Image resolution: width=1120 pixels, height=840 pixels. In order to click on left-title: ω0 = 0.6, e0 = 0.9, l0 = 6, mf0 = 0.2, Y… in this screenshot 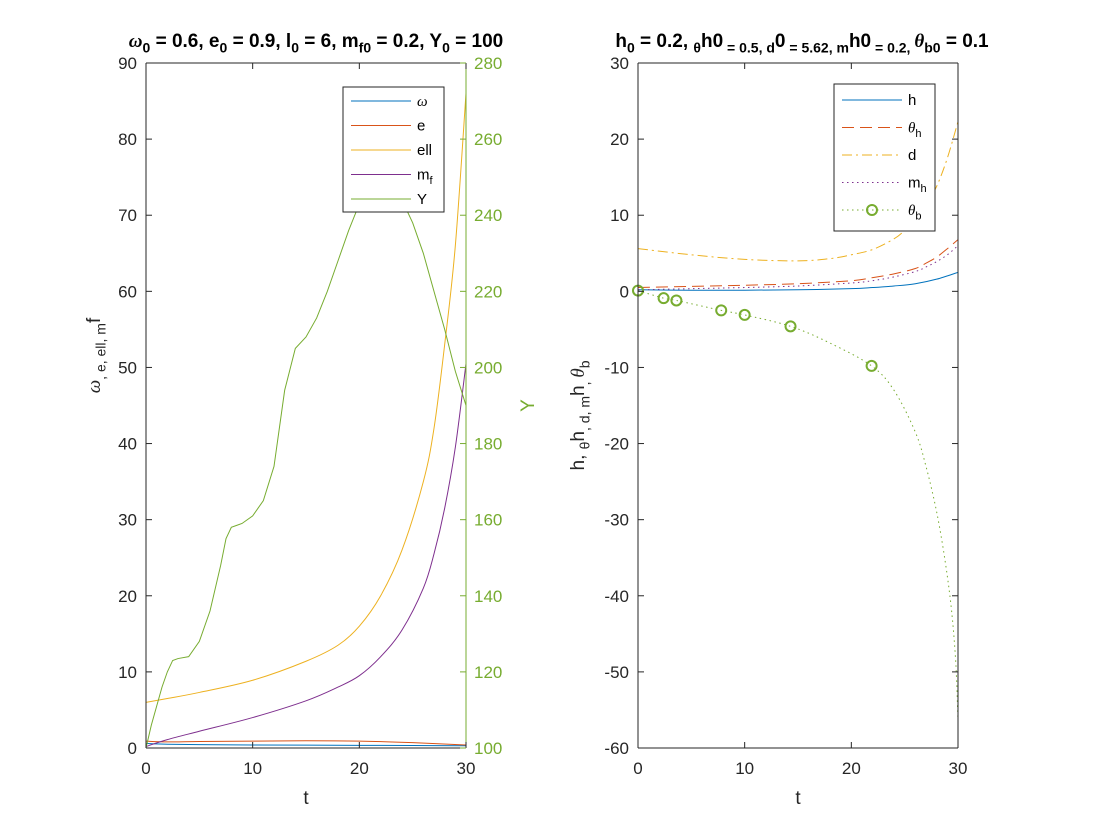, I will do `click(316, 43)`.